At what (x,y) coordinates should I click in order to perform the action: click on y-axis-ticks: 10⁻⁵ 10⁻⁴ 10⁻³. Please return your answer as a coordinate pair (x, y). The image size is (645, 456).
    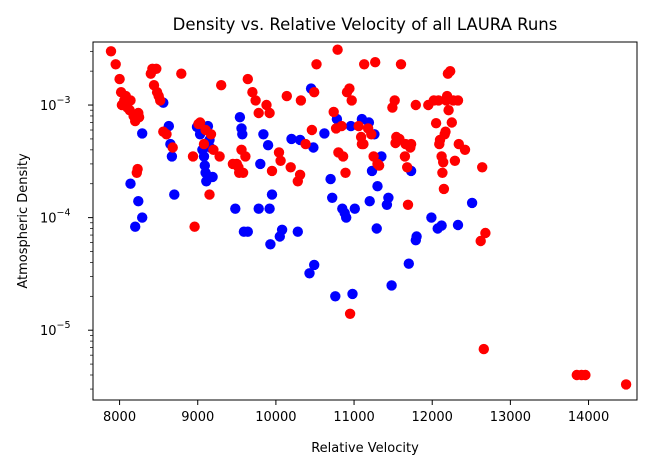
    Looking at the image, I should click on (66, 220).